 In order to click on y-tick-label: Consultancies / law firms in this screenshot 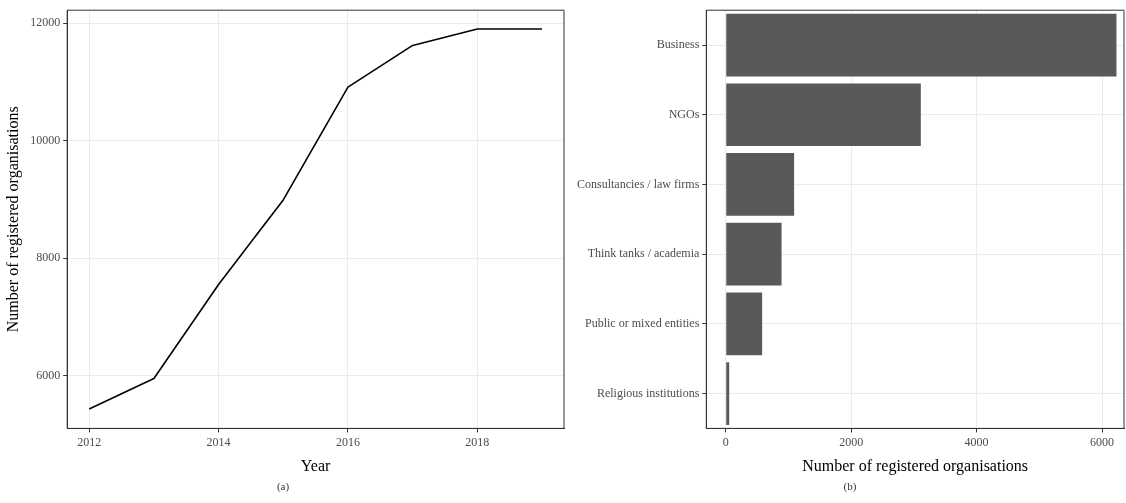, I will do `click(638, 183)`.